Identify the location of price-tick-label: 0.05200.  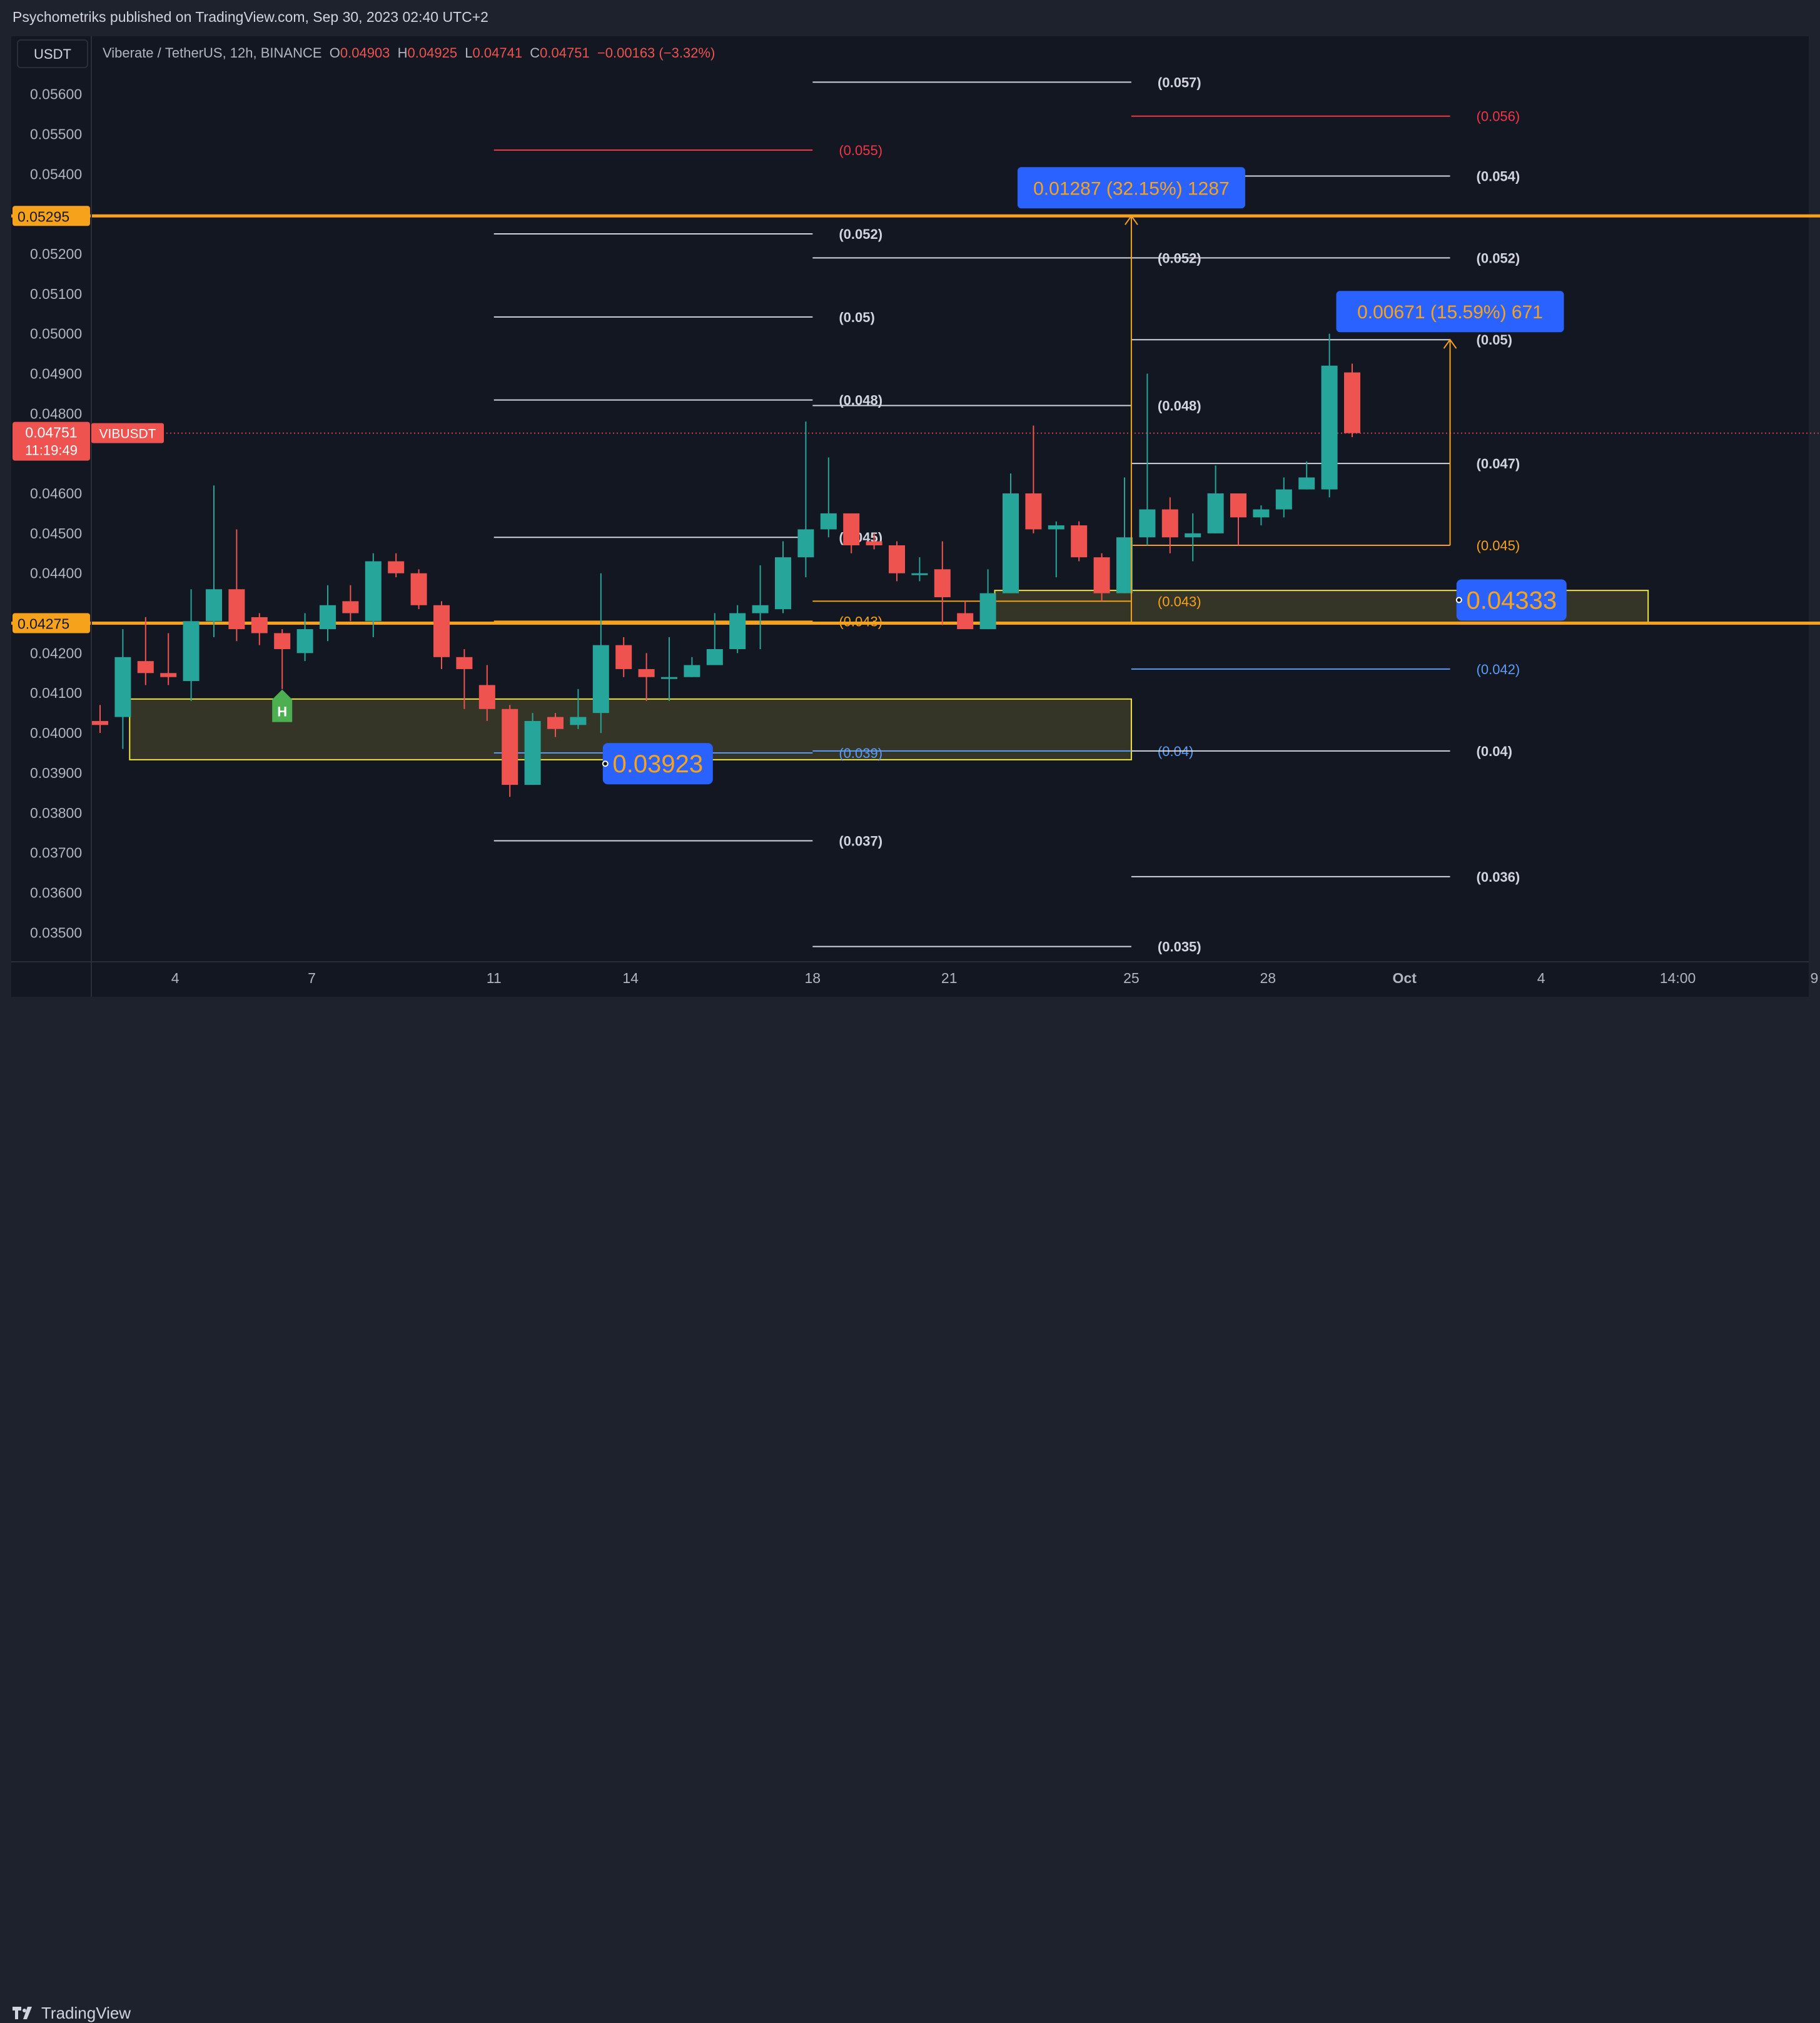
(56, 254).